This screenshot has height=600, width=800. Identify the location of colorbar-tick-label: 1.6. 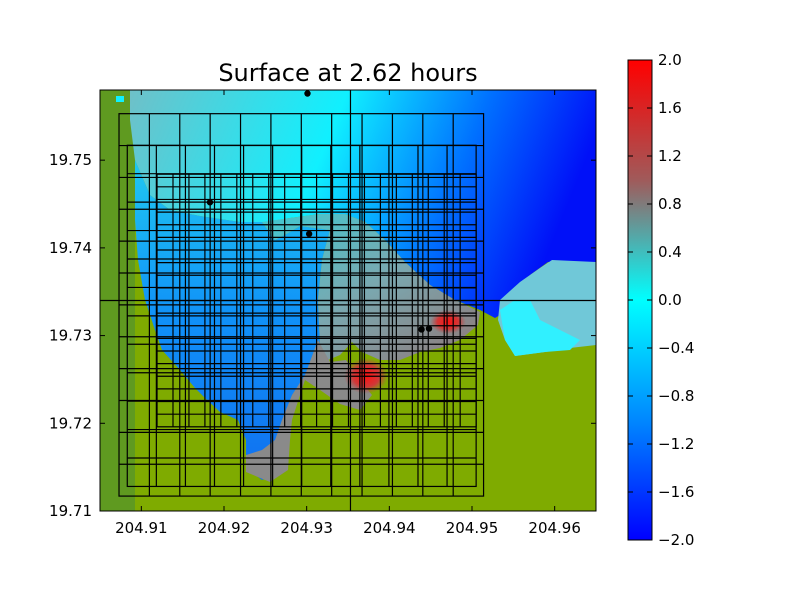
(670, 108).